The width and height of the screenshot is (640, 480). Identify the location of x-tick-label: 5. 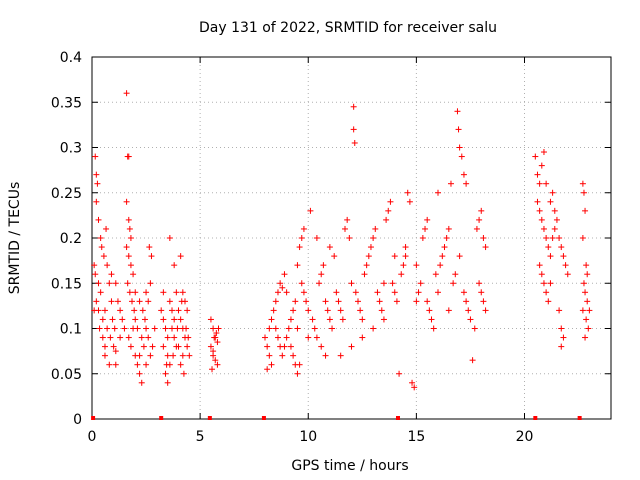
(200, 437).